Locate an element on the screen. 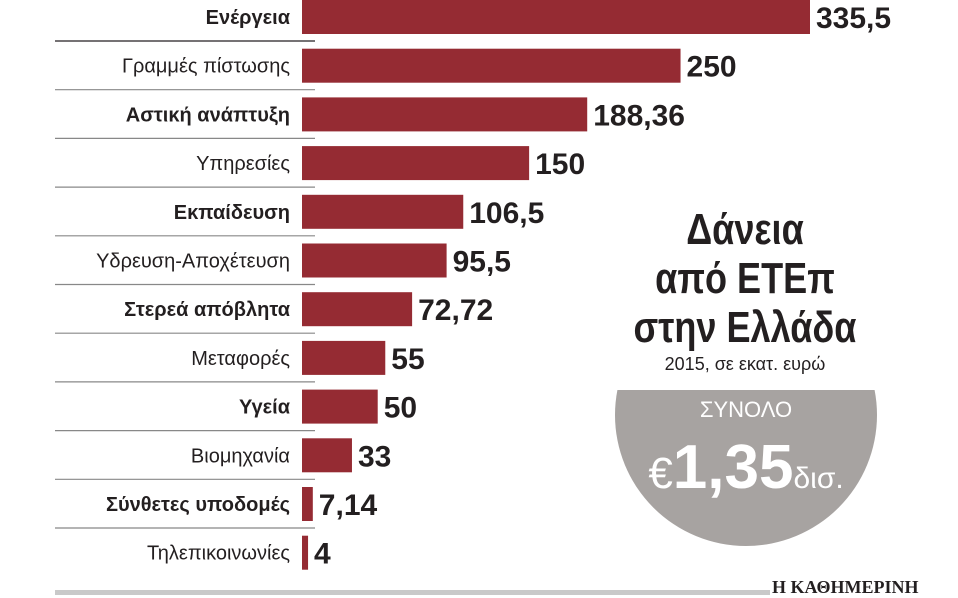 The width and height of the screenshot is (958, 598). category-label: Εκπαίδευση is located at coordinates (232, 213).